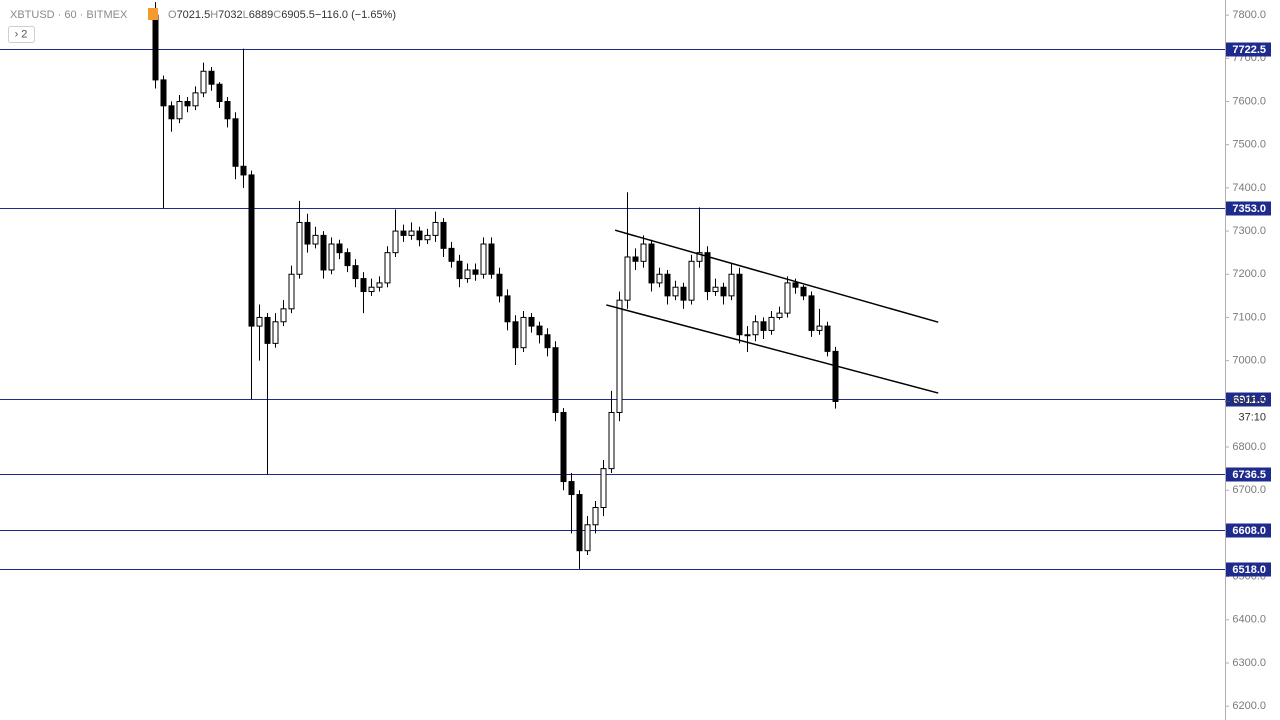 The image size is (1280, 720). Describe the element at coordinates (1249, 209) in the screenshot. I see `level-label: 7353.0` at that location.